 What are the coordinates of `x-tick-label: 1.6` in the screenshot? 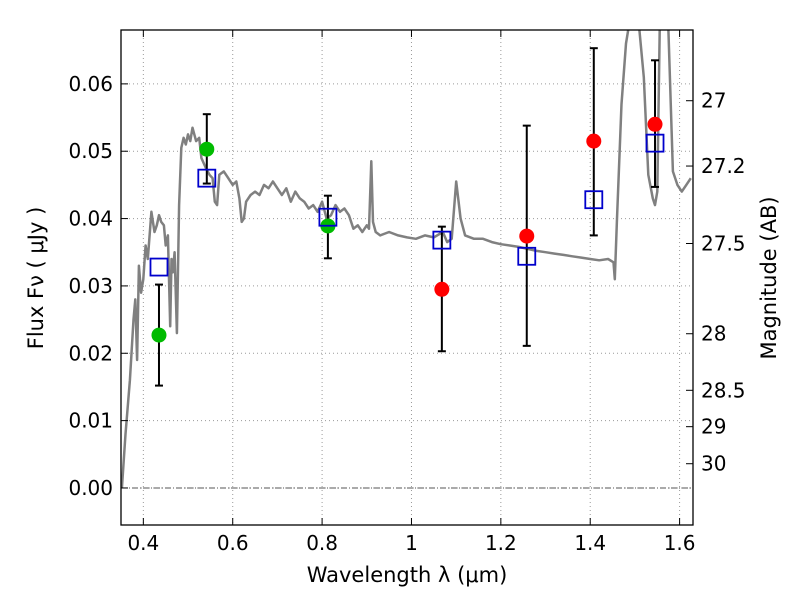 It's located at (680, 543).